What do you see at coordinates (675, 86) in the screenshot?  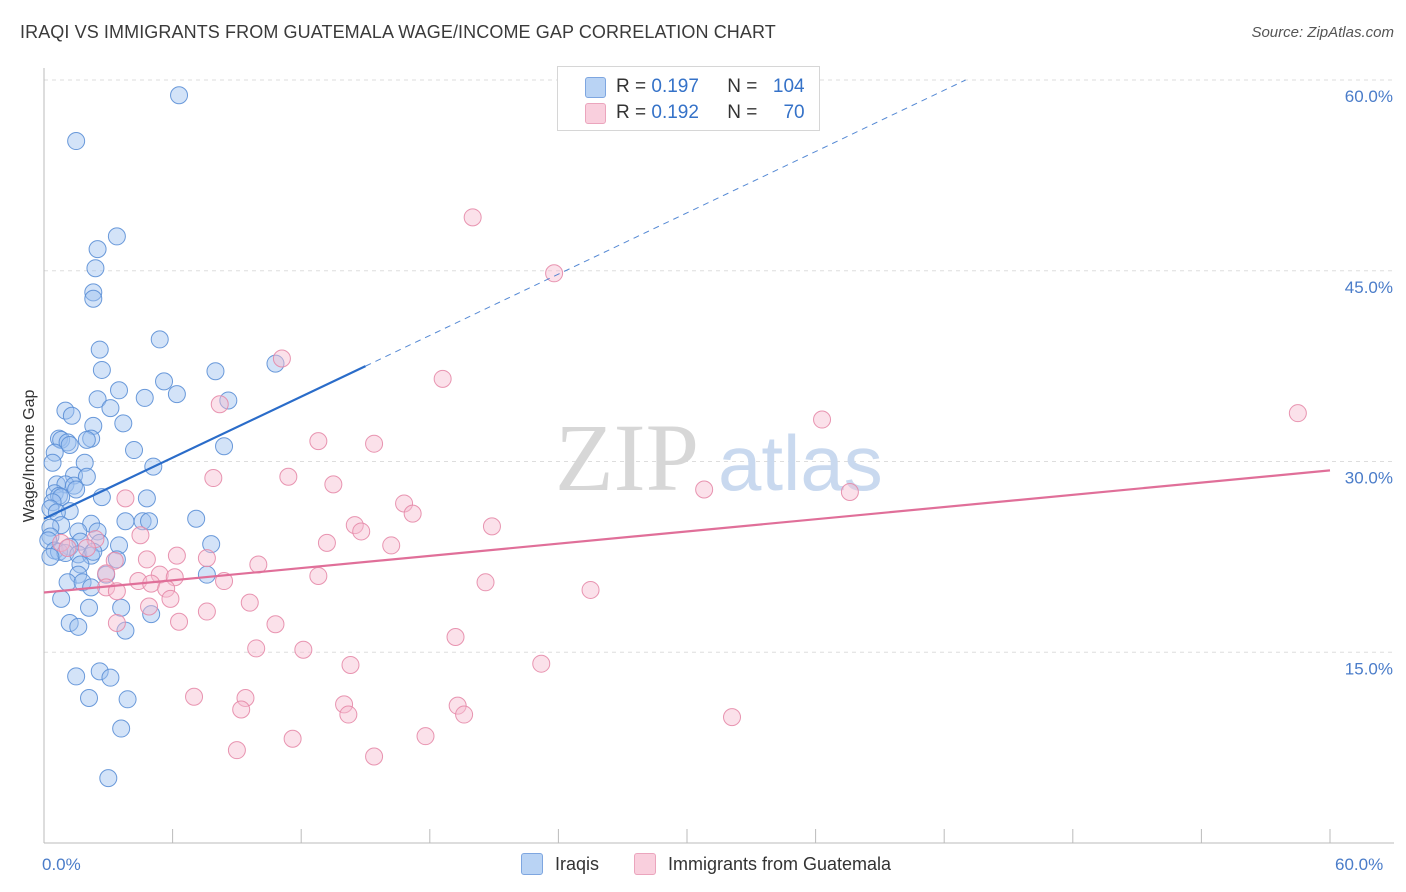 I see `legend-r-value-iraqis: 0.197` at bounding box center [675, 86].